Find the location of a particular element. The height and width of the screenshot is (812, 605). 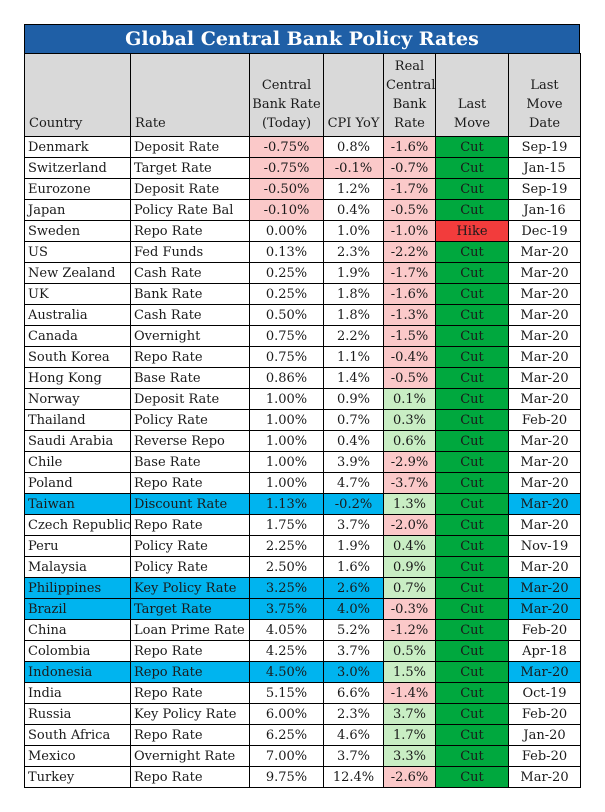

cell-country: US is located at coordinates (77, 252).